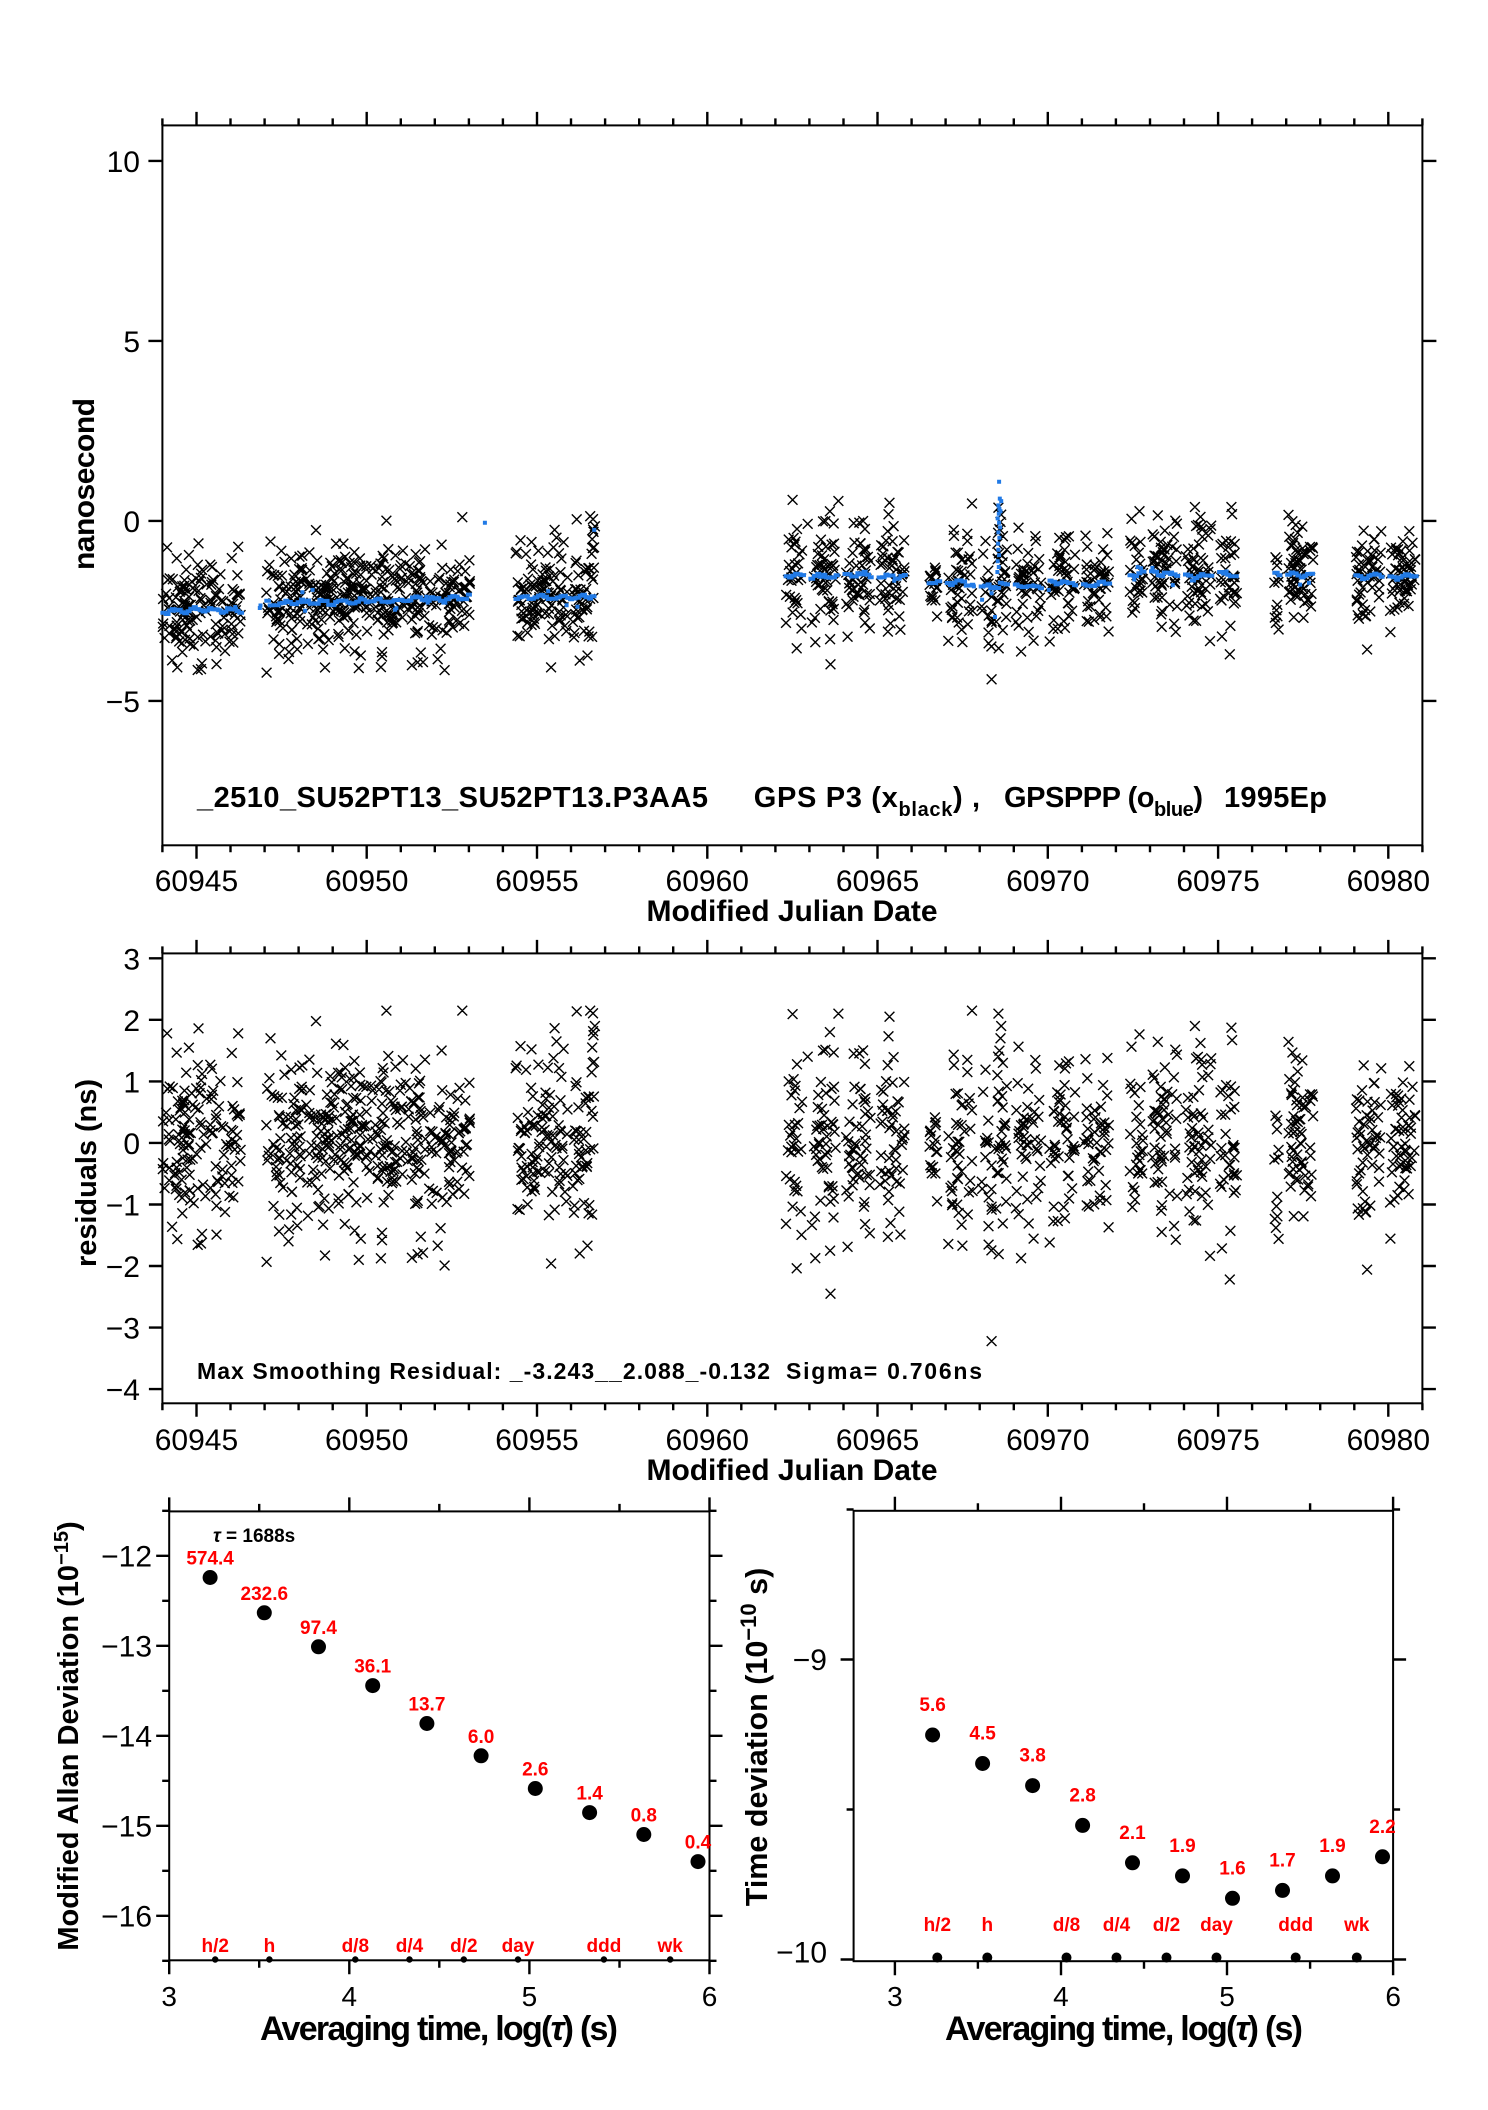 This screenshot has width=1488, height=2110. What do you see at coordinates (131, 1021) in the screenshot?
I see `svg-text: 2` at bounding box center [131, 1021].